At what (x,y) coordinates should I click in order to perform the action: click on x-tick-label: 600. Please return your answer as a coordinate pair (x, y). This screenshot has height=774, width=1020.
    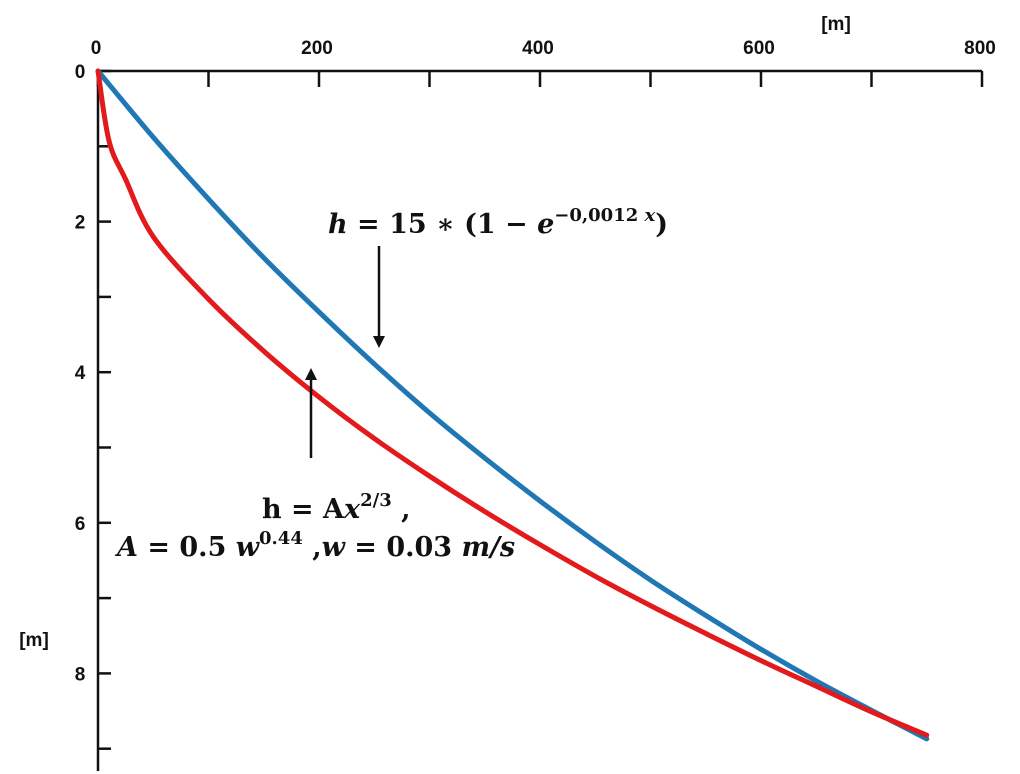
    Looking at the image, I should click on (759, 48).